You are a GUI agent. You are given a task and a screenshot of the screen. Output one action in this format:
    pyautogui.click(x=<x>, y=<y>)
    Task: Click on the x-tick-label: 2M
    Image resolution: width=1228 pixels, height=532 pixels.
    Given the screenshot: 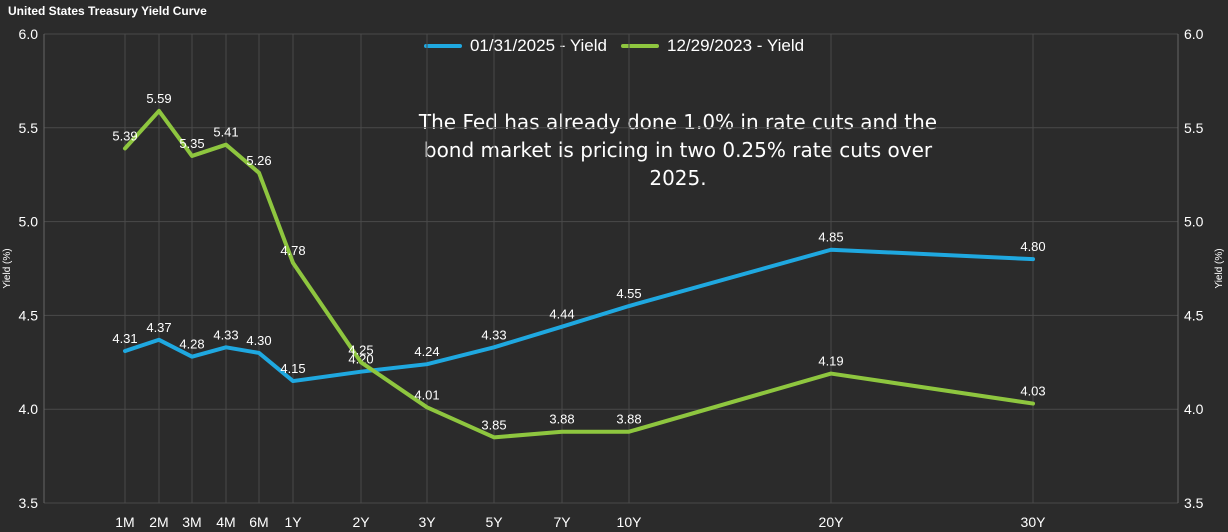 What is the action you would take?
    pyautogui.click(x=158, y=522)
    